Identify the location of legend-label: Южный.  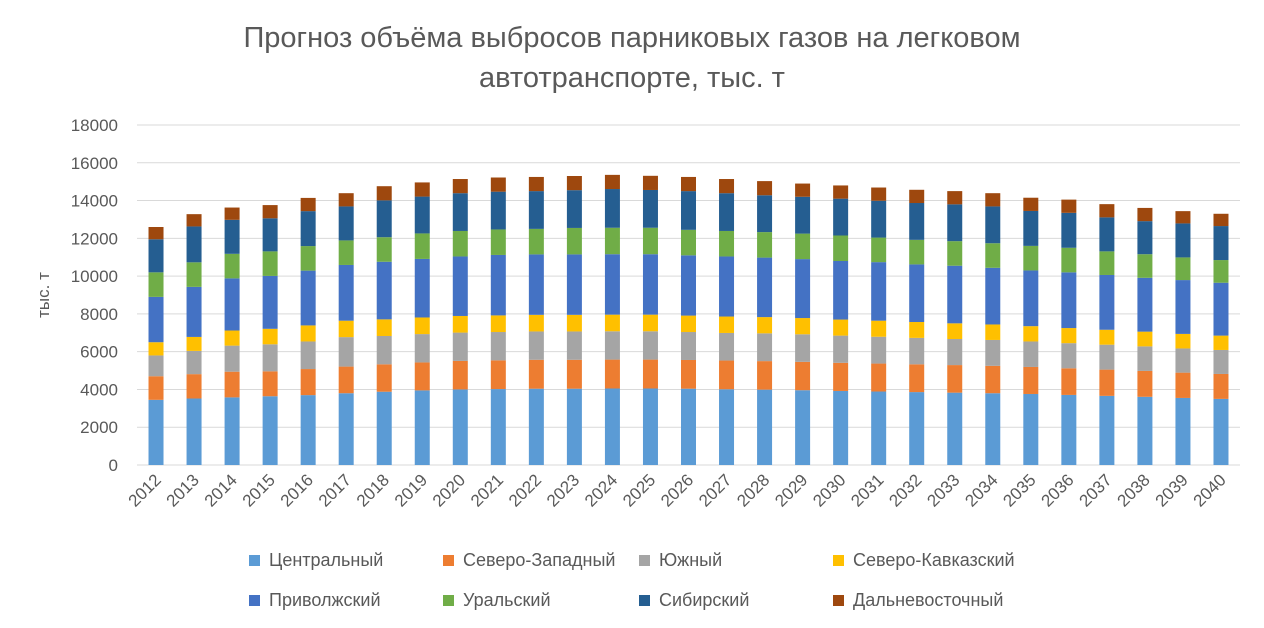
(691, 560).